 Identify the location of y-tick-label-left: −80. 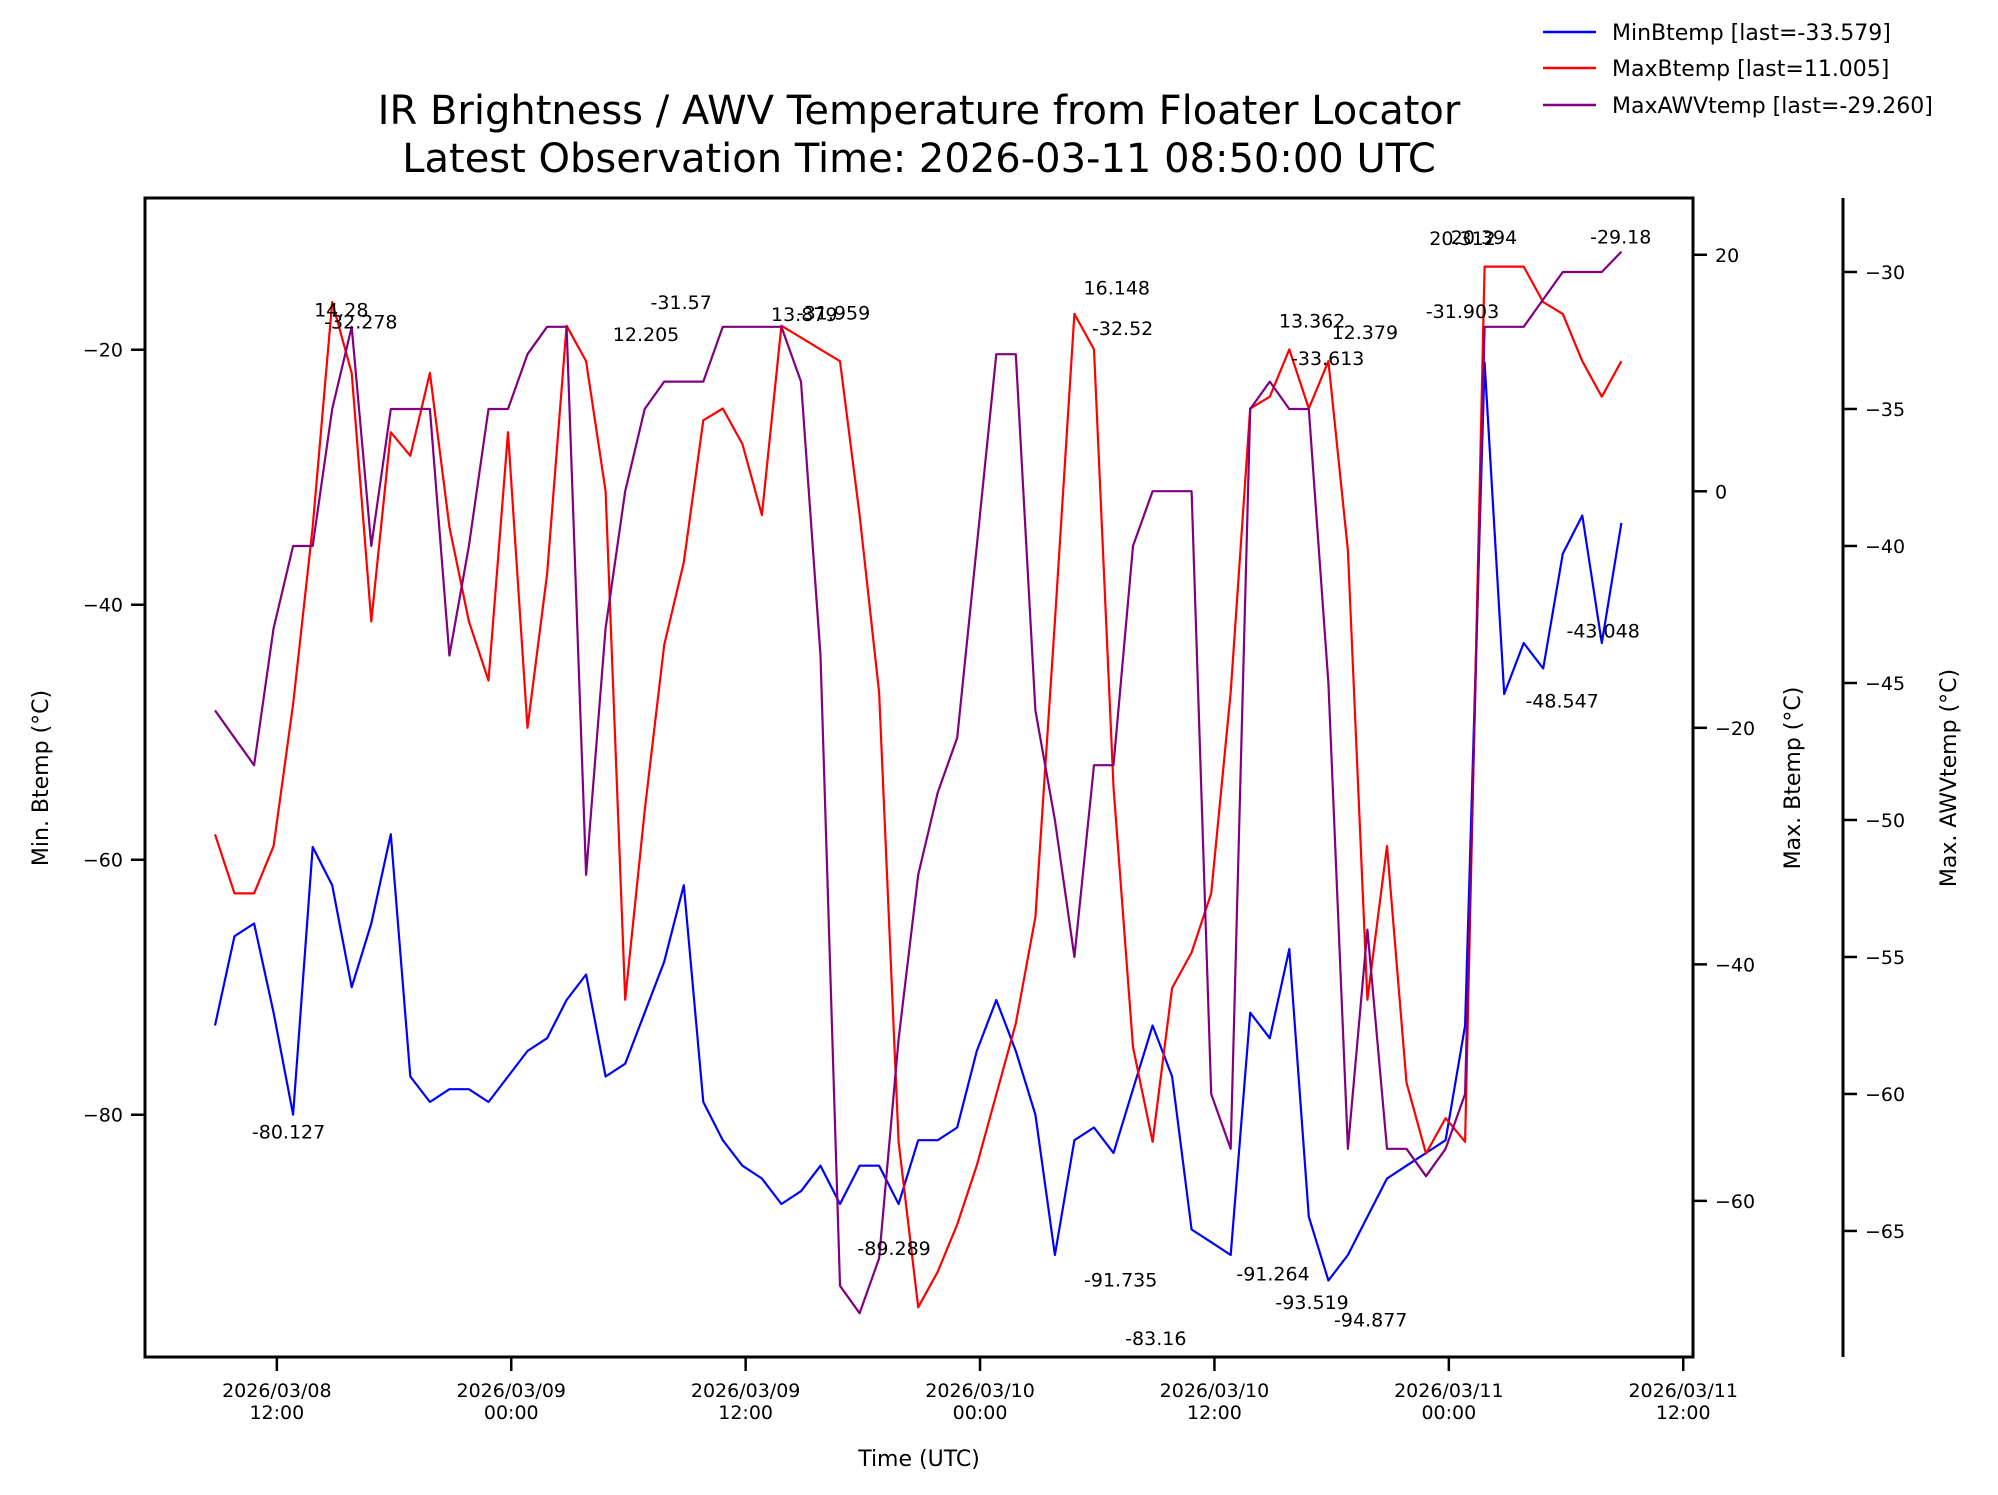
(103, 1116).